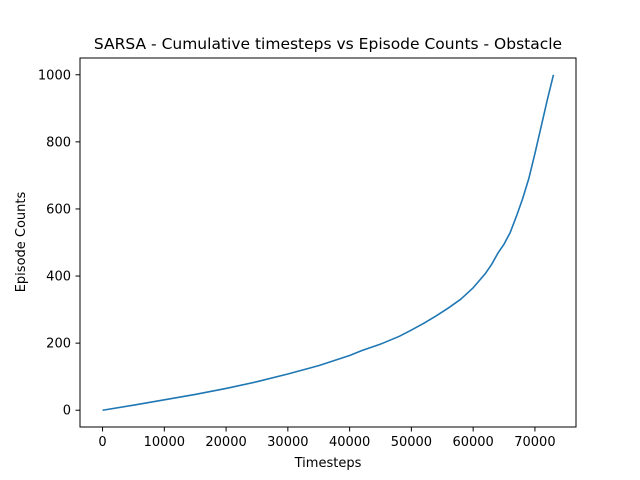 Image resolution: width=640 pixels, height=480 pixels. Describe the element at coordinates (58, 209) in the screenshot. I see `y-tick-label: 600` at that location.